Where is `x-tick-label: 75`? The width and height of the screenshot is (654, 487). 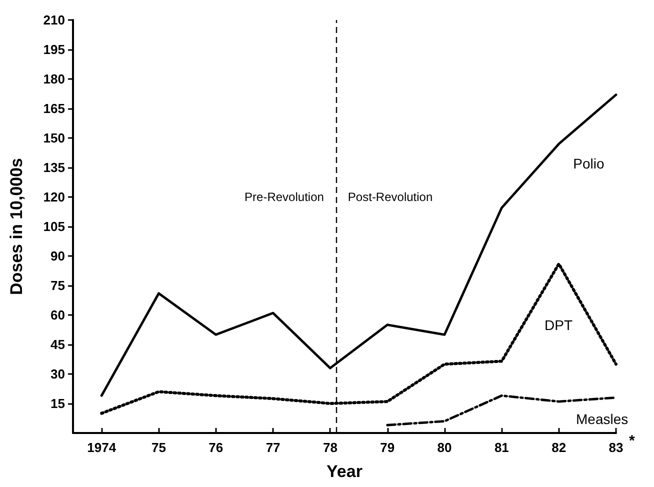 x-tick-label: 75 is located at coordinates (159, 447).